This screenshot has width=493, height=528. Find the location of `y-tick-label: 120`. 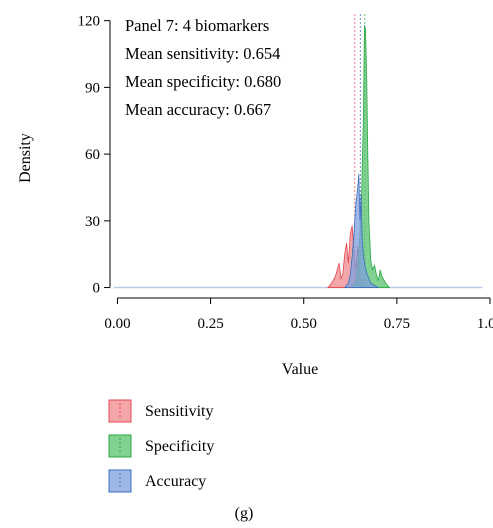

y-tick-label: 120 is located at coordinates (89, 22).